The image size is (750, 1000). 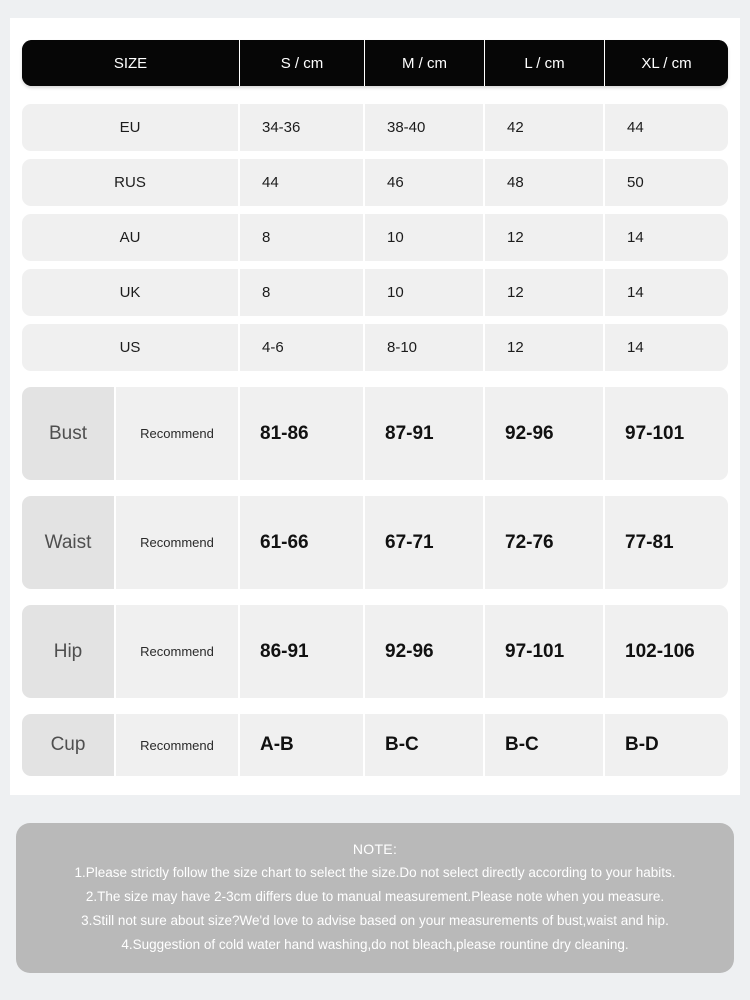 I want to click on table-row-waist: Waist Recommend 61-66 67-71 72-76 77-81, so click(x=375, y=542).